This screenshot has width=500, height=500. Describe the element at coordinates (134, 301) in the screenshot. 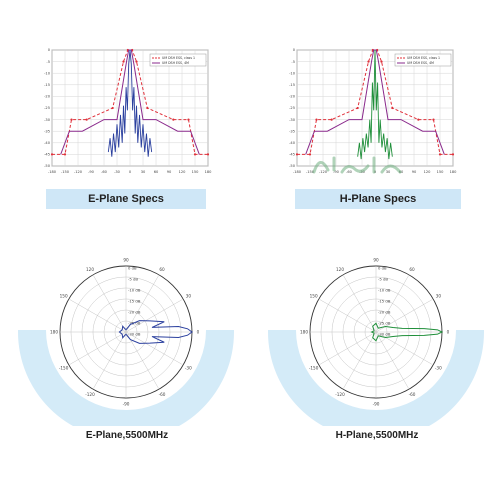

I see `radial-label: -15 dB` at that location.